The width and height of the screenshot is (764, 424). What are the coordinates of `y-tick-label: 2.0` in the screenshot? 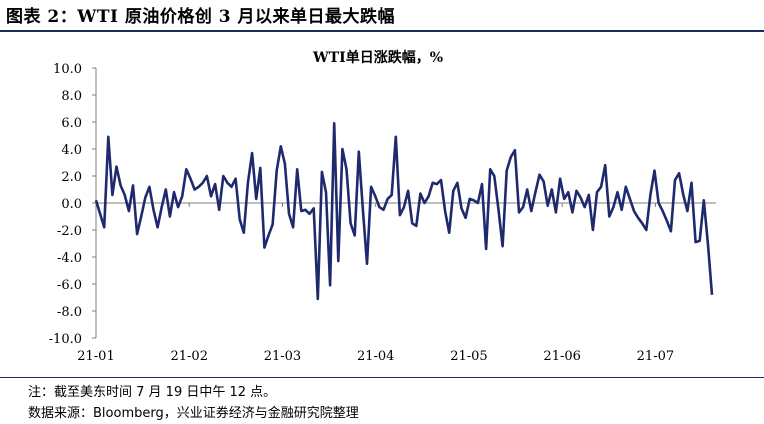 It's located at (71, 177).